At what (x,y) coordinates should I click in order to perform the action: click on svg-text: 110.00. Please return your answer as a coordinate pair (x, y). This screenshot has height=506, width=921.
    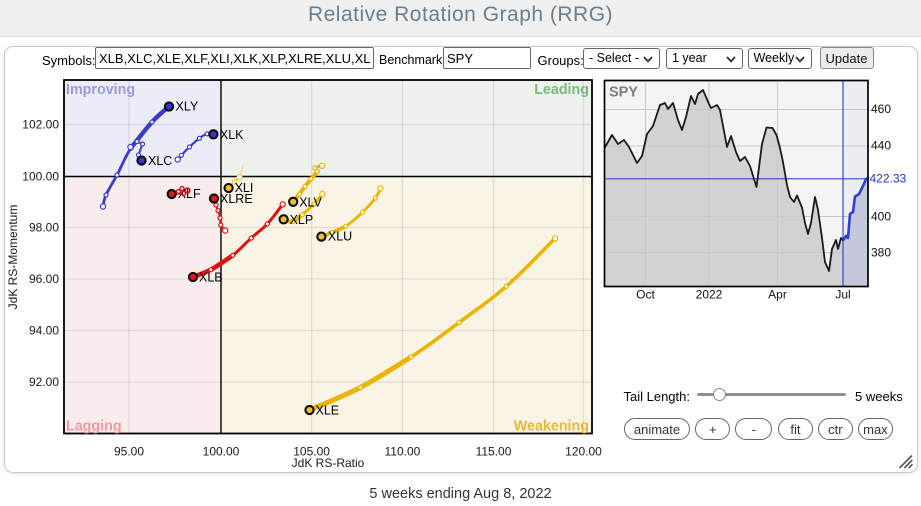
    Looking at the image, I should click on (402, 452).